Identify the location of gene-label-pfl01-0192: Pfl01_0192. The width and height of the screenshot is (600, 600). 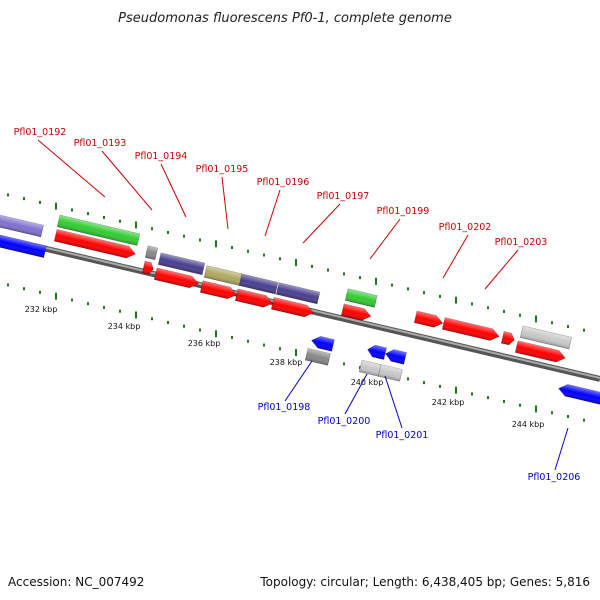
(40, 132).